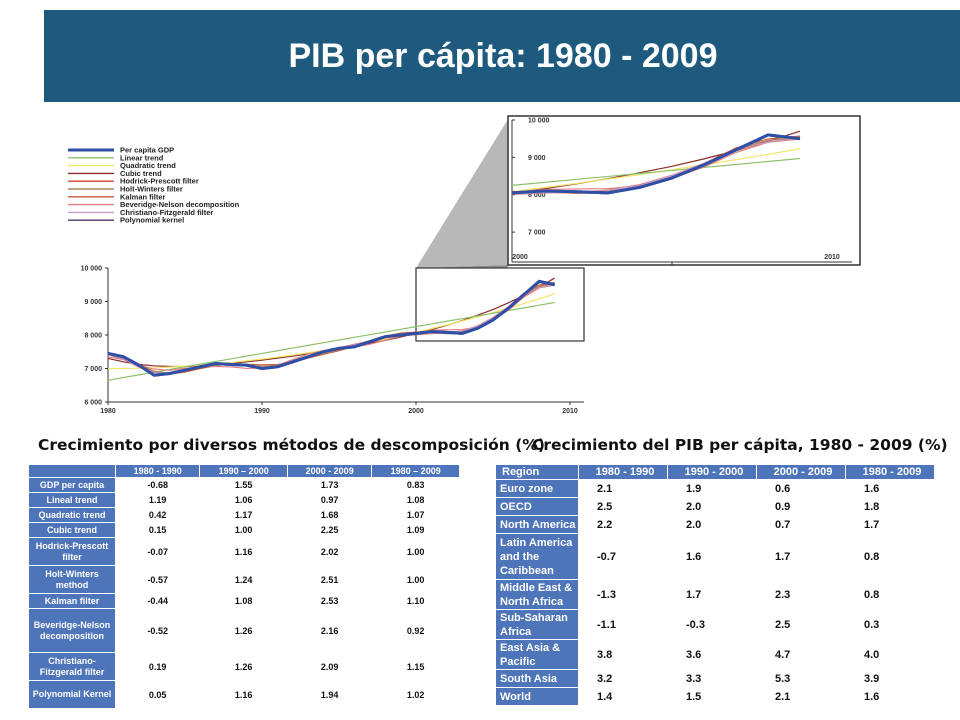  What do you see at coordinates (623, 594) in the screenshot?
I see `region-cell: -1.3` at bounding box center [623, 594].